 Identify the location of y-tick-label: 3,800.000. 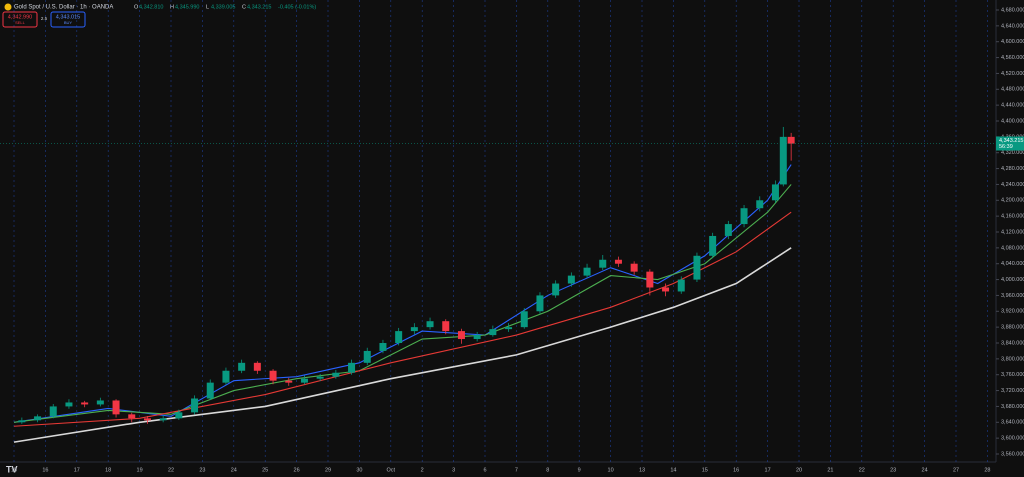
(1012, 359).